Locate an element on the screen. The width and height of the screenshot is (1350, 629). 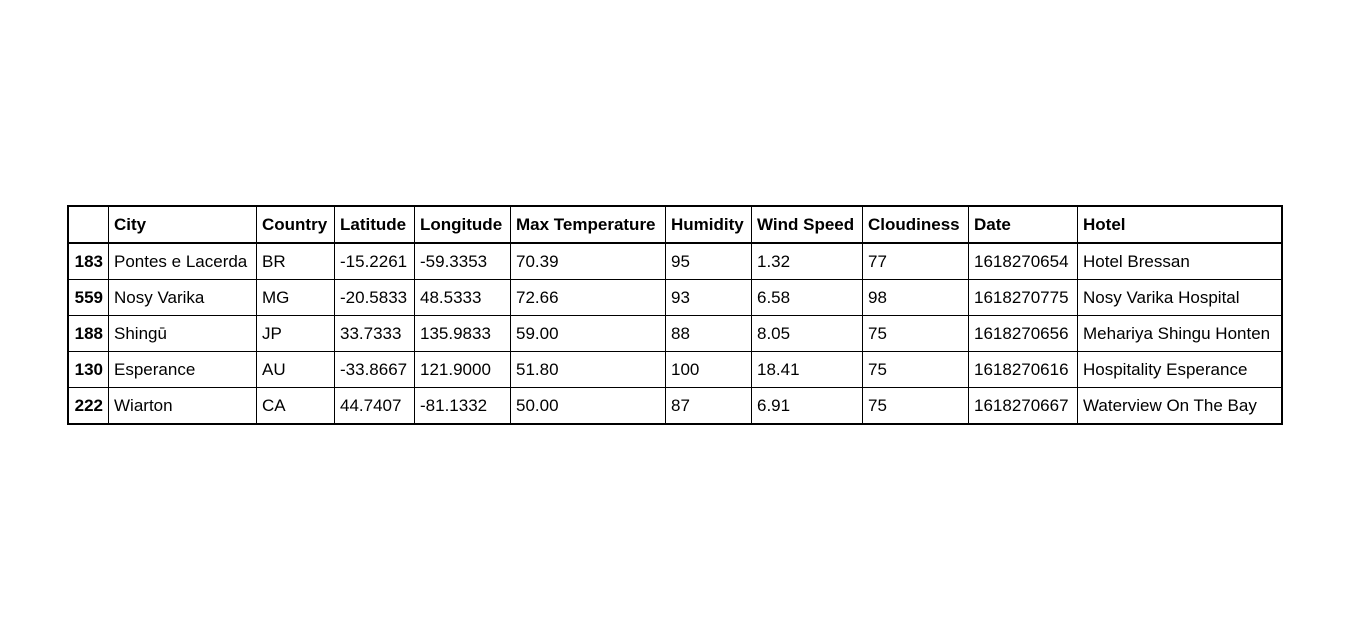
row-index: 188 is located at coordinates (88, 333).